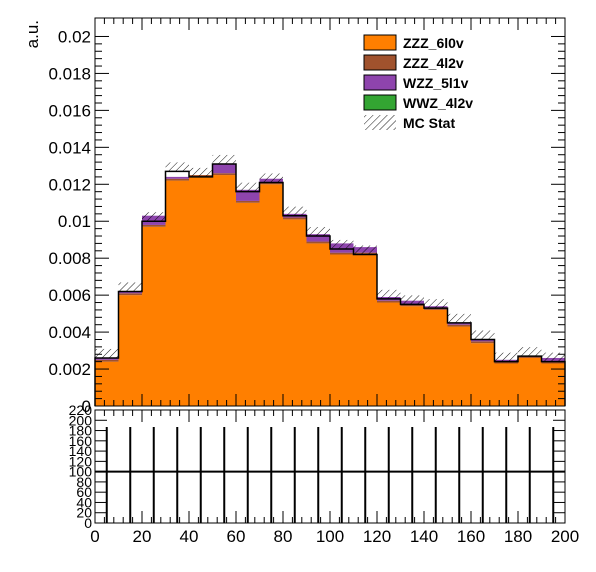 This screenshot has height=572, width=596. What do you see at coordinates (380, 122) in the screenshot?
I see `legend-hatch-swatch` at bounding box center [380, 122].